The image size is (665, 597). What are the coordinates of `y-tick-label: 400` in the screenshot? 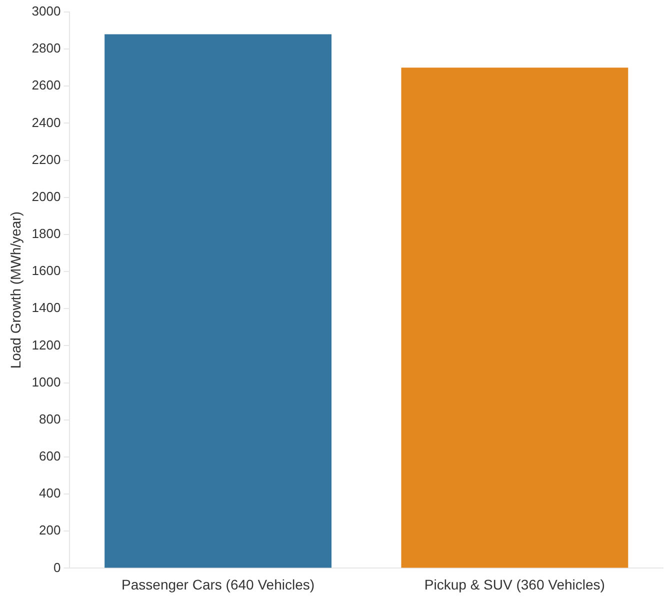 It's located at (50, 493).